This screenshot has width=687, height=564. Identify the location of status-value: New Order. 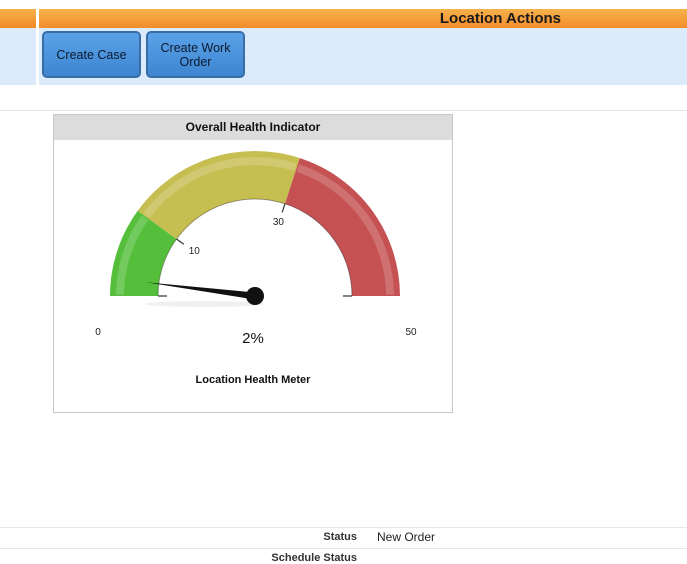
(406, 537).